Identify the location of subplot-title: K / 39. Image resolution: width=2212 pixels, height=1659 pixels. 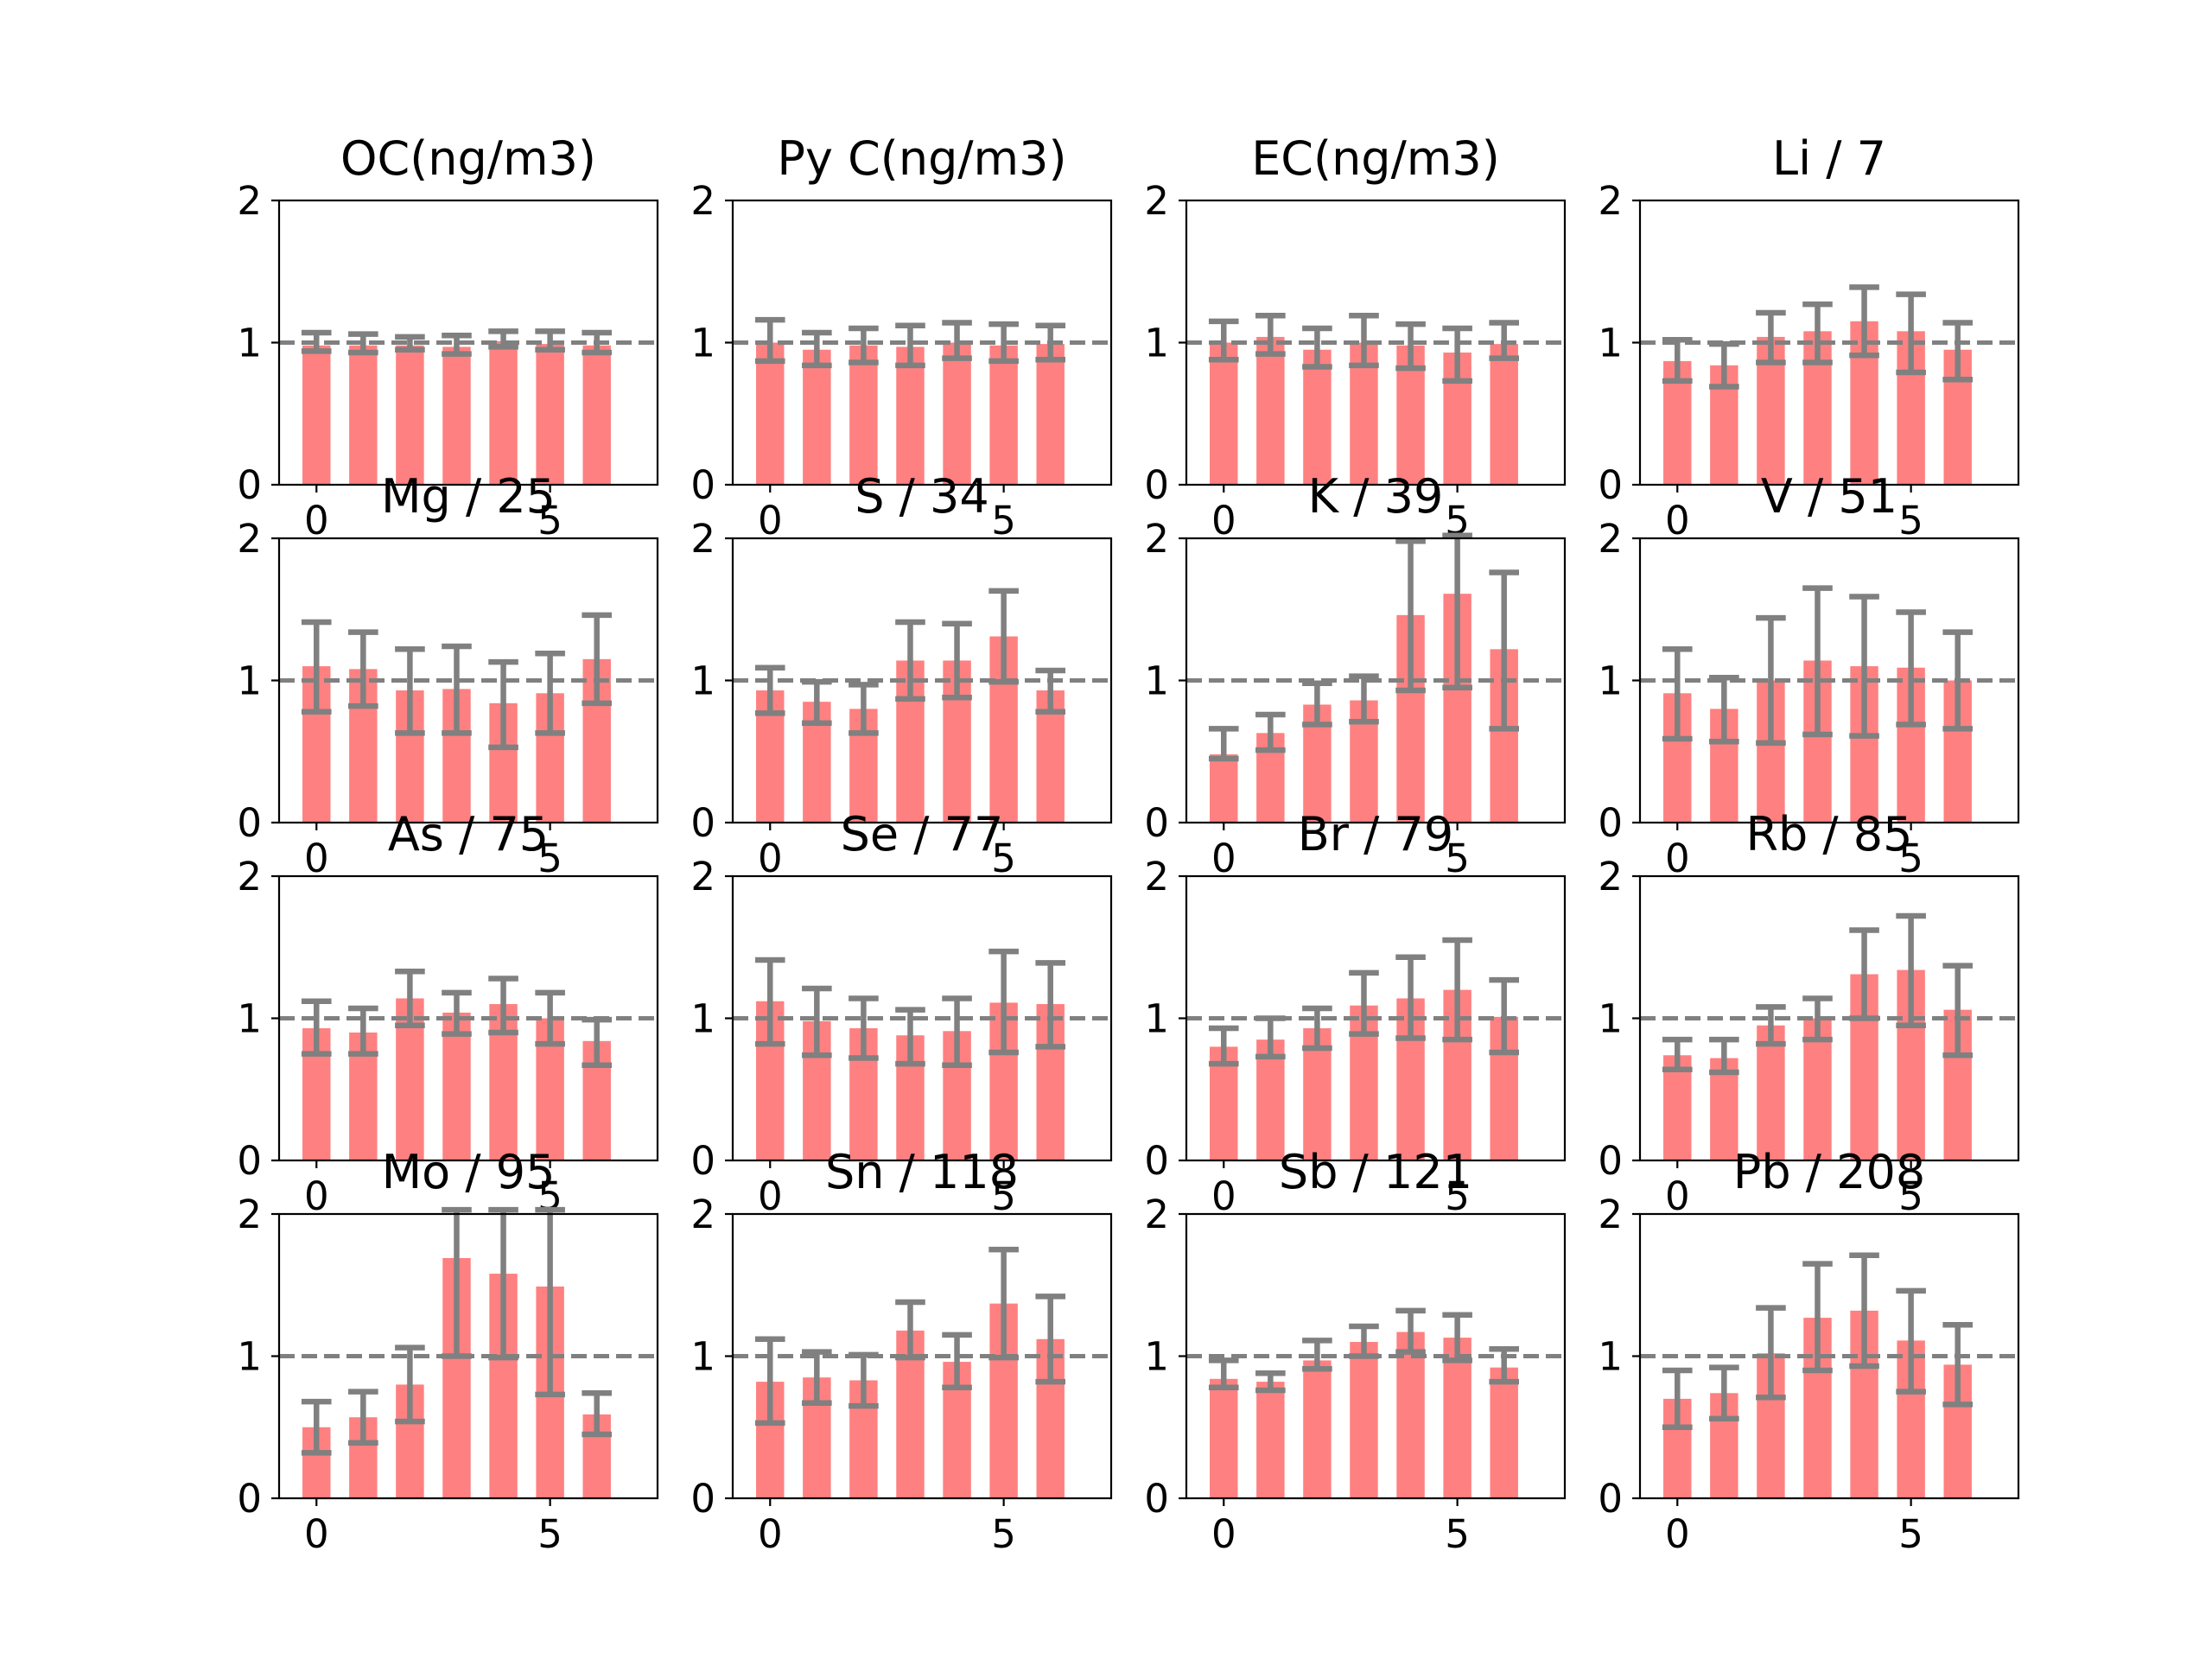
(1376, 496).